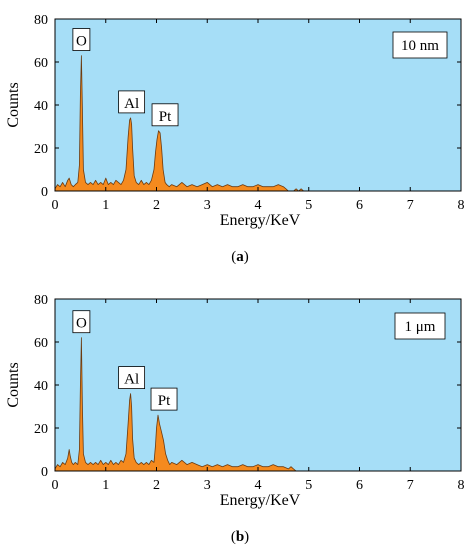 This screenshot has height=550, width=474. I want to click on sample-label-box-a: 10 nm, so click(420, 45).